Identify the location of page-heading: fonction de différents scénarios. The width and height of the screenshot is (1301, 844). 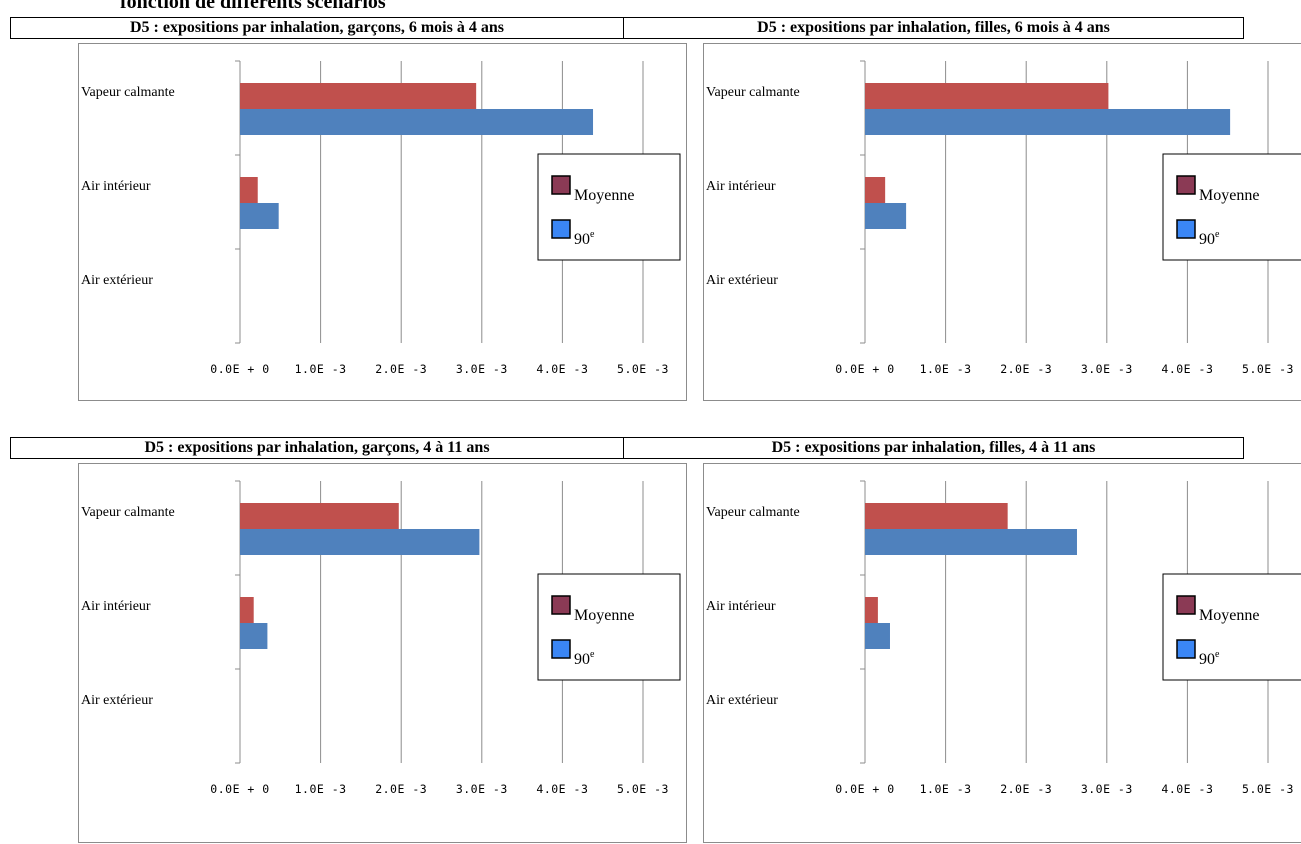
(253, 6).